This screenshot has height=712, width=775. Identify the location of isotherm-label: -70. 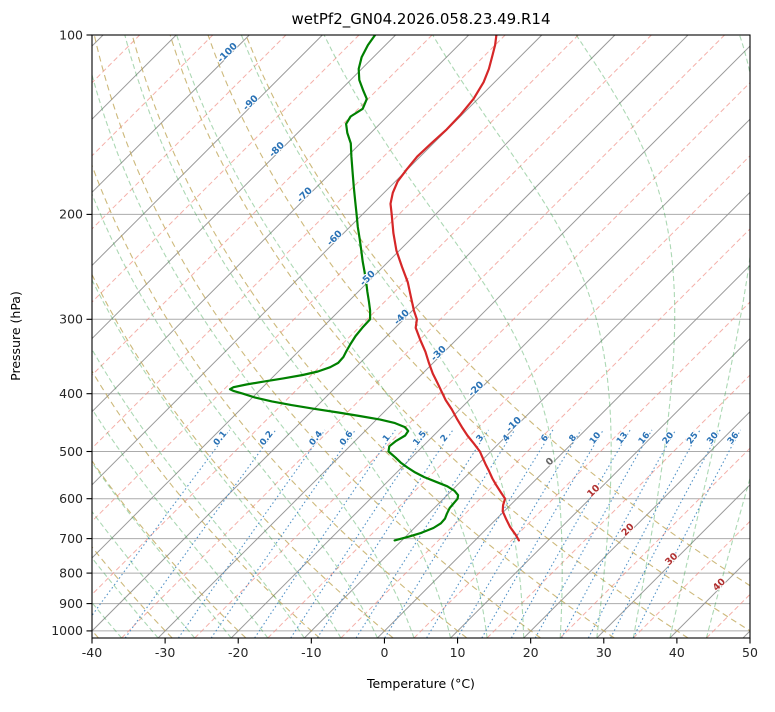
(305, 195).